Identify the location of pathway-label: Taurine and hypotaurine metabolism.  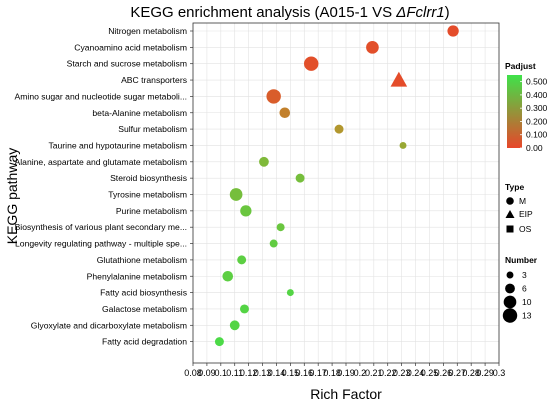
(117, 145).